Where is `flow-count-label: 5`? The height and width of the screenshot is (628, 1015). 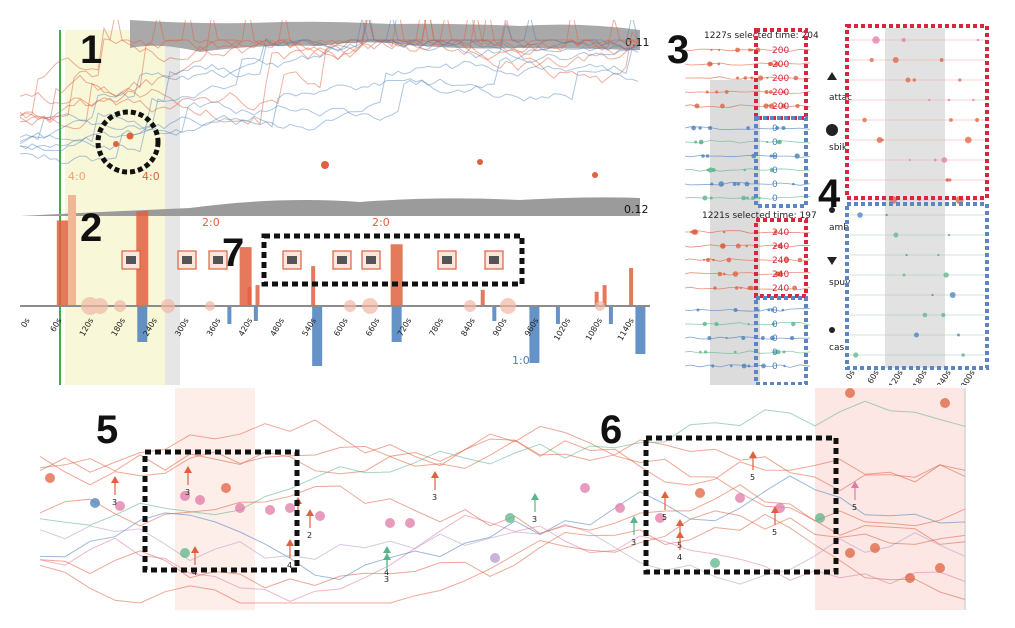
flow-count-label: 5 is located at coordinates (854, 507).